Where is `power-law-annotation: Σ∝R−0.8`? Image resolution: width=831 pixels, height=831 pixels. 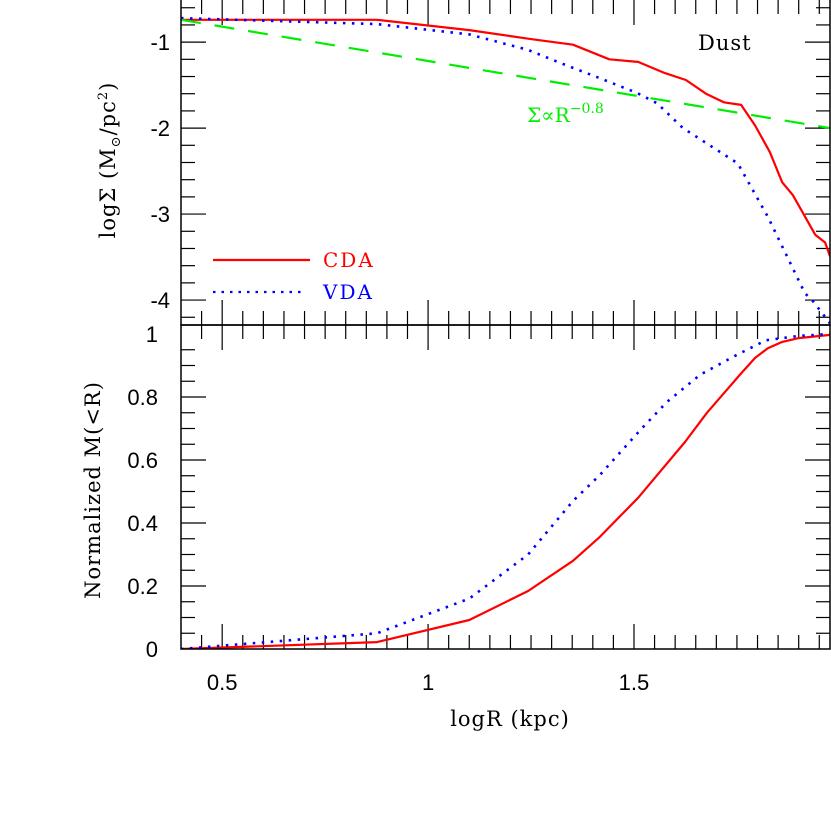
power-law-annotation: Σ∝R−0.8 is located at coordinates (565, 114).